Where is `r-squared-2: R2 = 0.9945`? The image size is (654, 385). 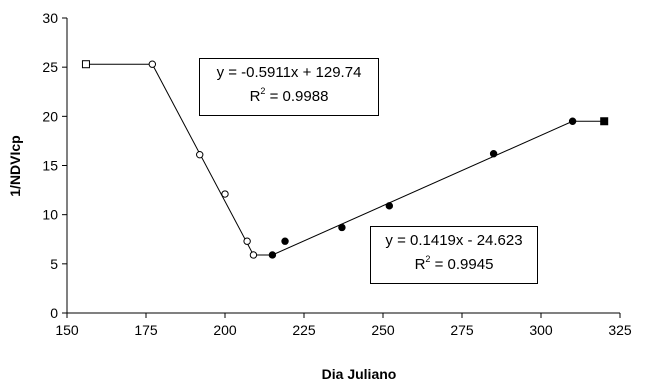 r-squared-2: R2 = 0.9945 is located at coordinates (454, 263).